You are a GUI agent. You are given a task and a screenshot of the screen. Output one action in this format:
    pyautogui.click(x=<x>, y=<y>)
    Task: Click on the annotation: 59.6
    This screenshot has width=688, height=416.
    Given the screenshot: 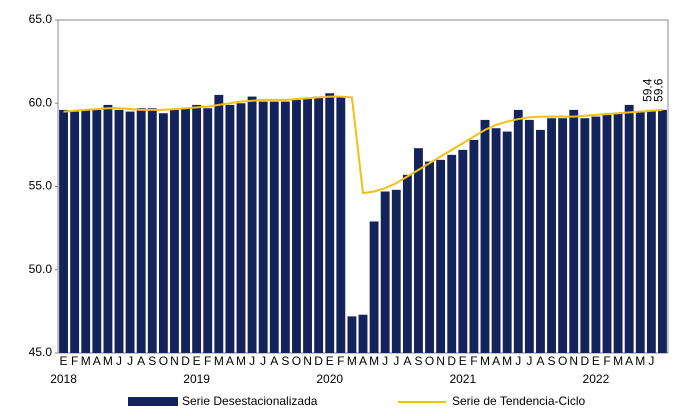 What is the action you would take?
    pyautogui.click(x=659, y=90)
    